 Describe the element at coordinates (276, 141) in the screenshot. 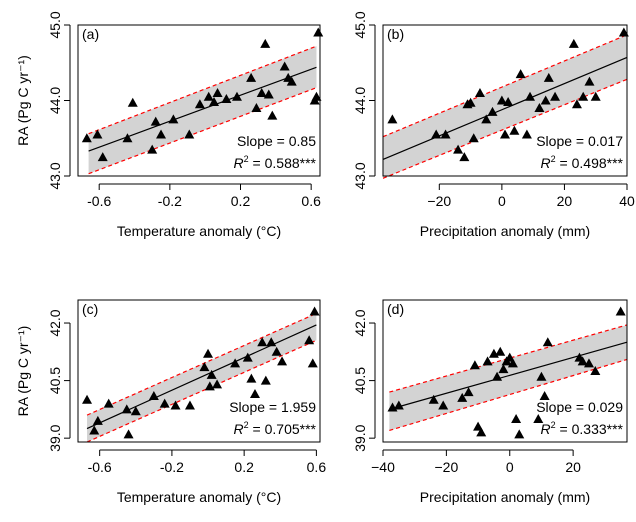

I see `slope-annotation: Slope = 0.85` at that location.